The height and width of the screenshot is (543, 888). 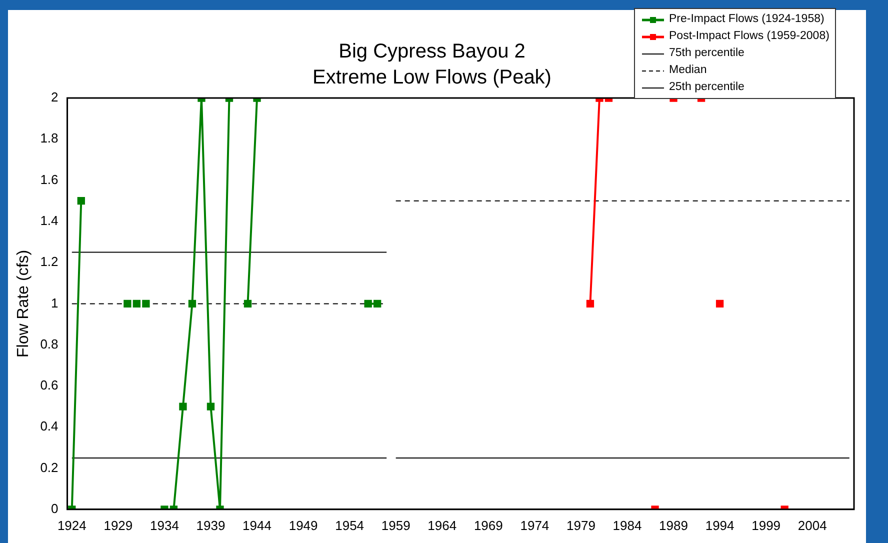 What do you see at coordinates (54, 302) in the screenshot?
I see `y-tick-label: 1` at bounding box center [54, 302].